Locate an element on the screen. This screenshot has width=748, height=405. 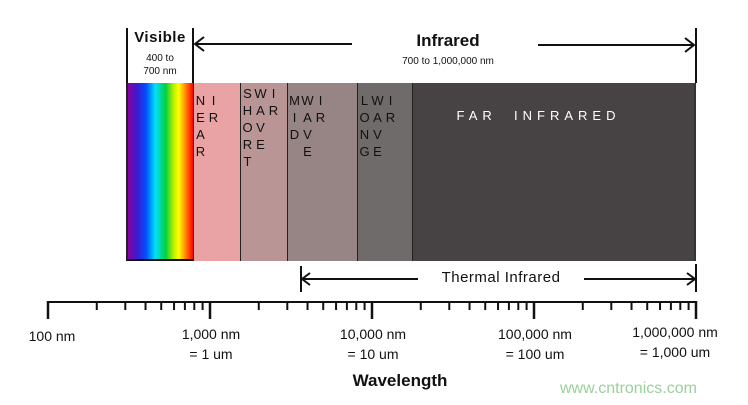
tick-label-line1: 1,000 nm is located at coordinates (211, 334).